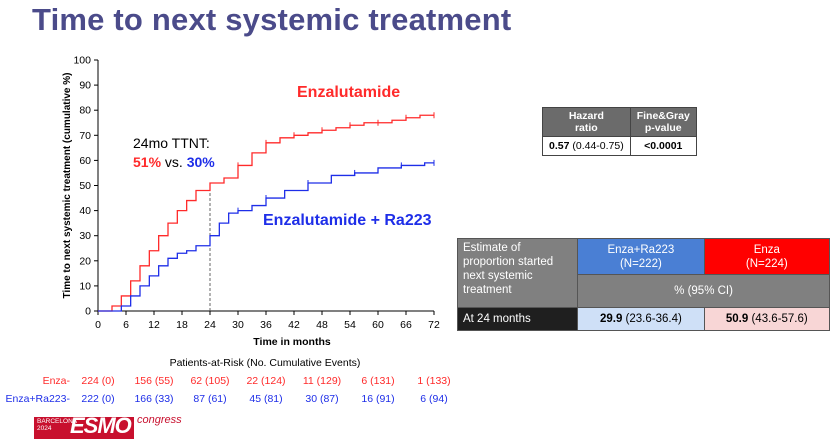 The width and height of the screenshot is (830, 445). I want to click on enza-ra223-estimate: 29.9 (23.6-36.4), so click(641, 319).